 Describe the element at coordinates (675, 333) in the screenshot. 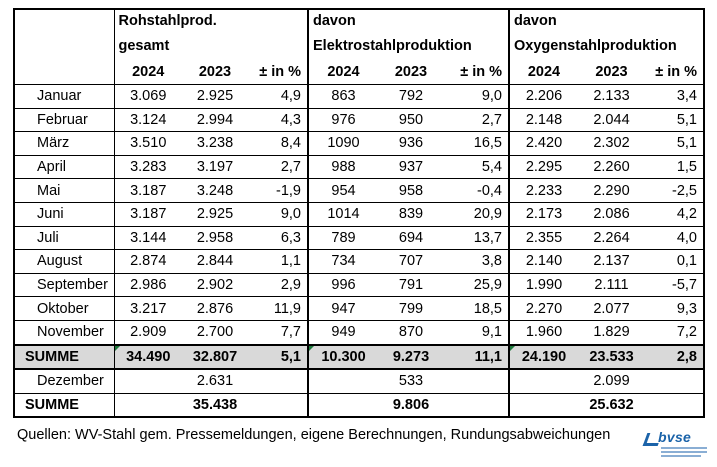

I see `table-cell: 7,2` at that location.